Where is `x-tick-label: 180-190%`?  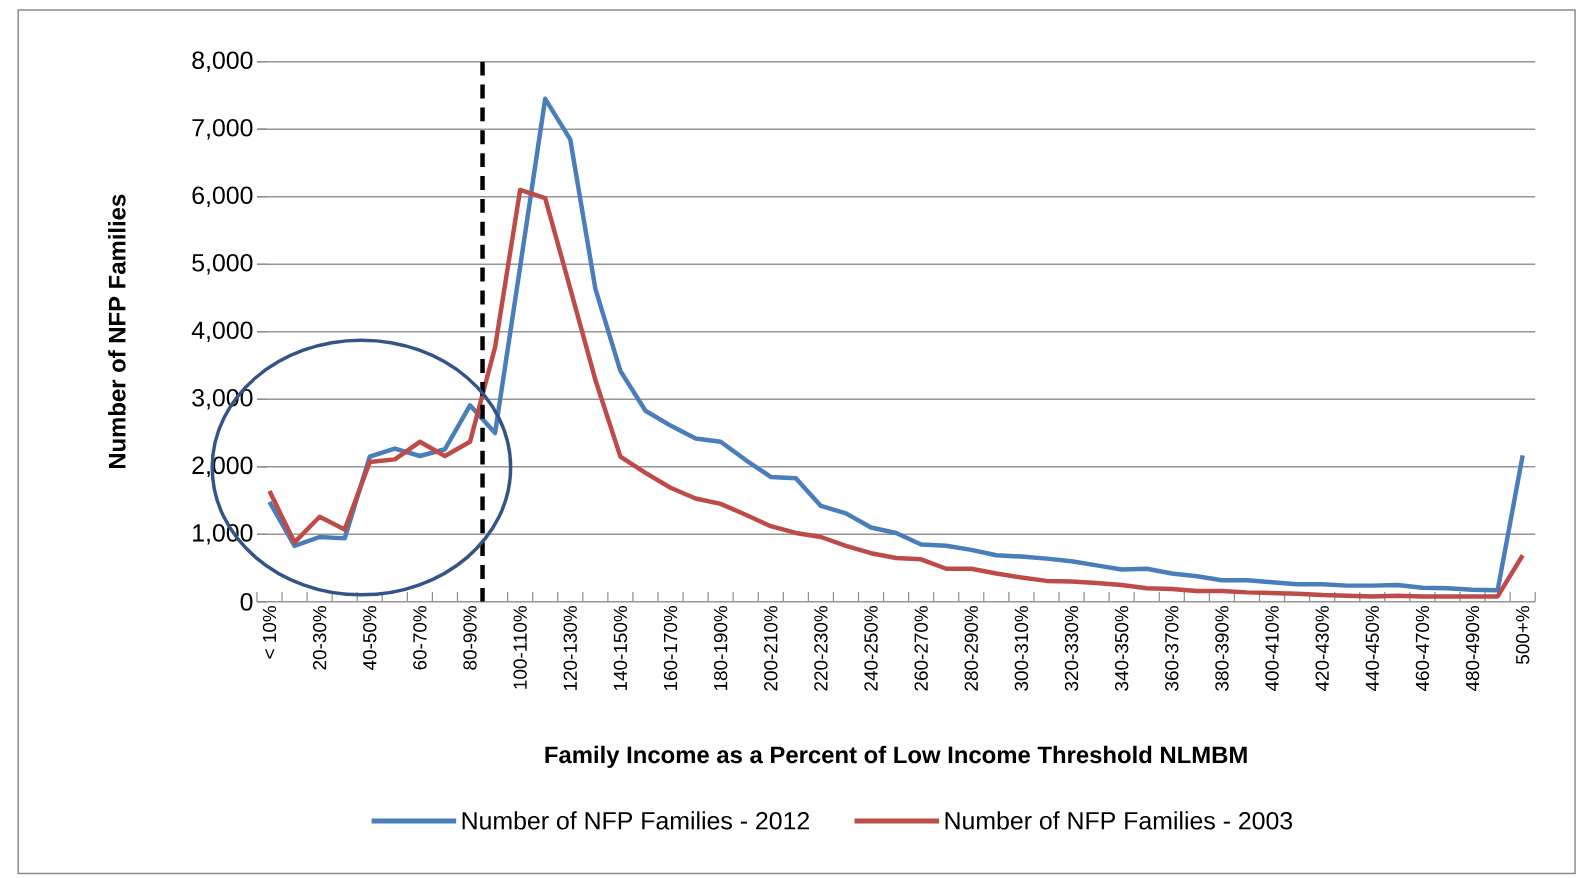 x-tick-label: 180-190% is located at coordinates (720, 647).